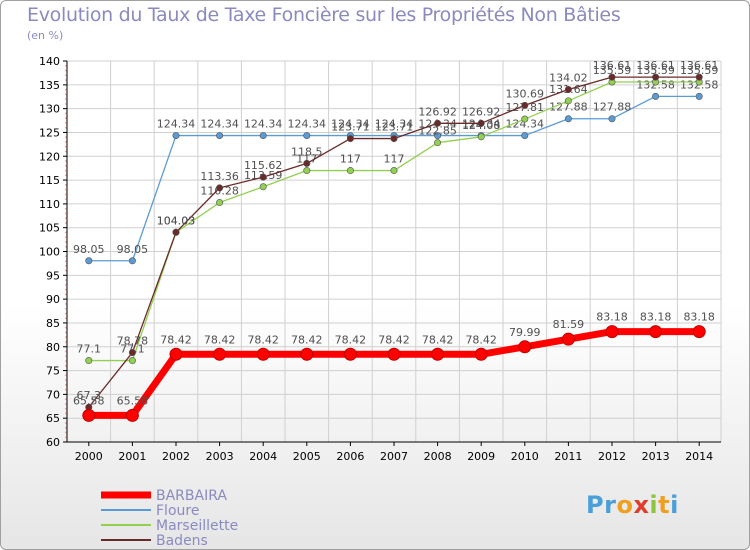 The image size is (750, 550). Describe the element at coordinates (133, 400) in the screenshot. I see `data-label: 65.58` at that location.